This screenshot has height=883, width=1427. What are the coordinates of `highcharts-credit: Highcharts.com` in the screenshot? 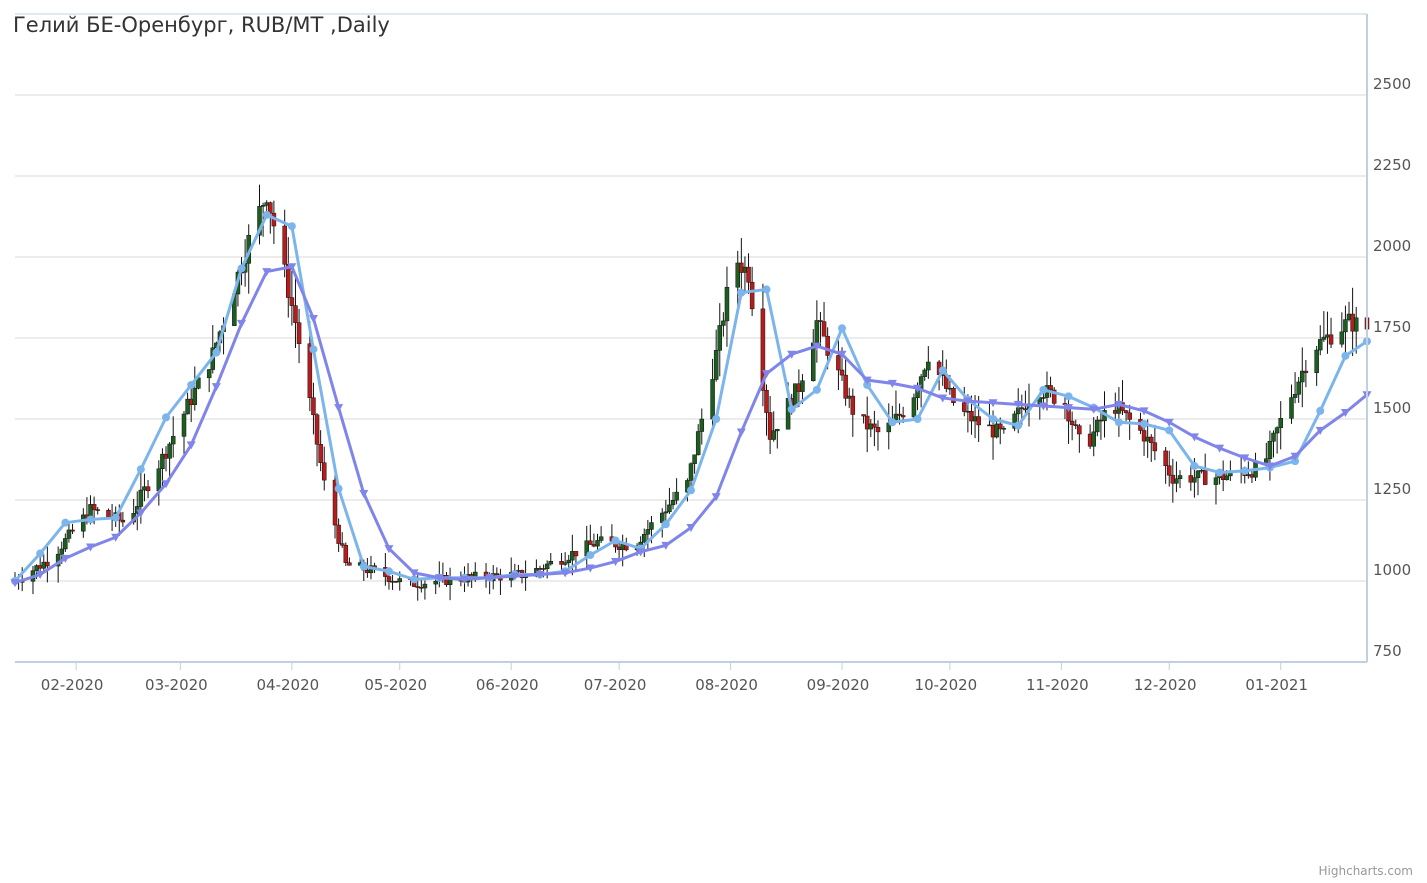 It's located at (1366, 871).